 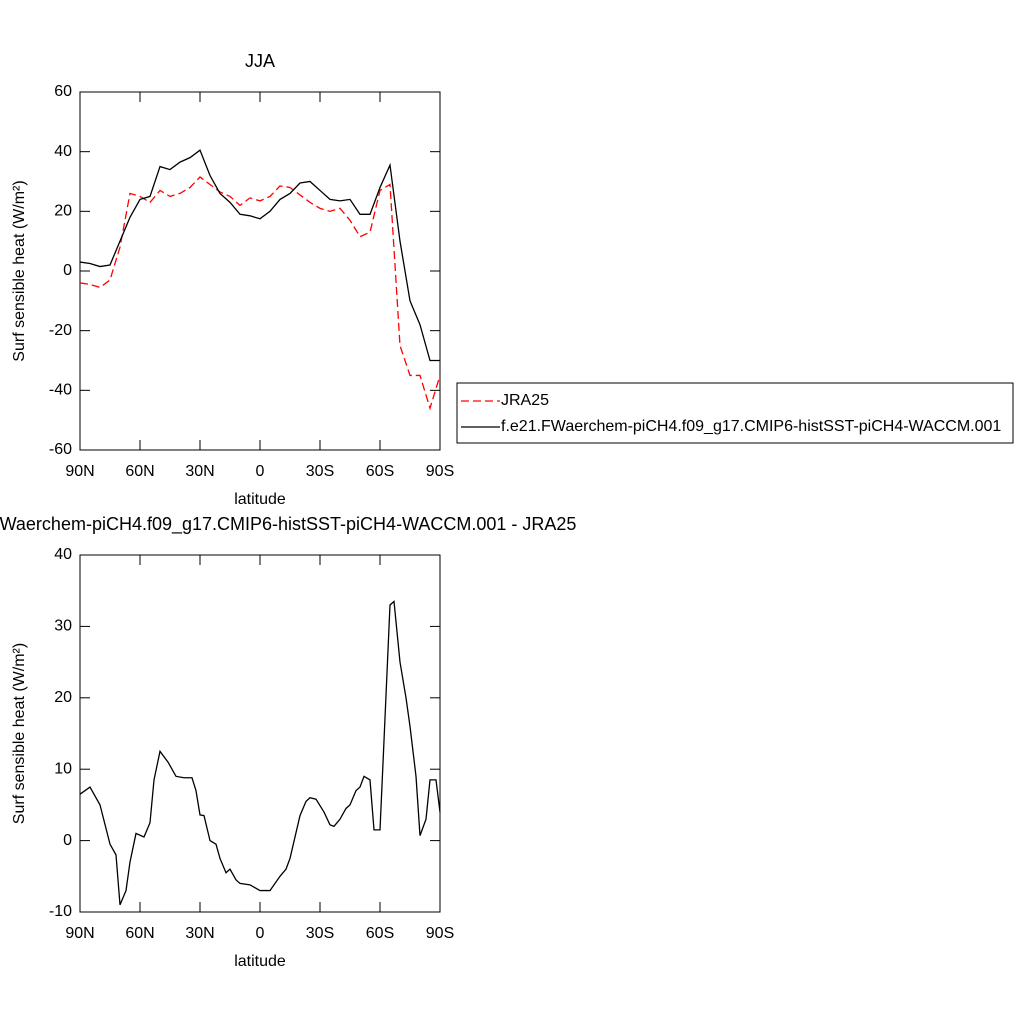 What do you see at coordinates (63, 626) in the screenshot?
I see `y-tick-label: 30` at bounding box center [63, 626].